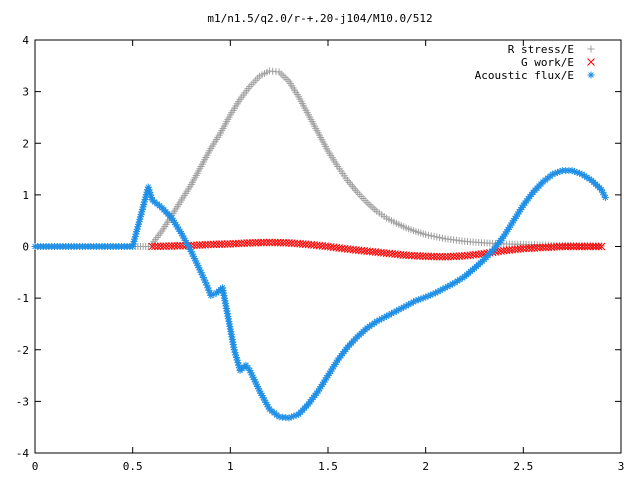 The width and height of the screenshot is (640, 480). I want to click on x-tick-label: 1.5, so click(328, 466).